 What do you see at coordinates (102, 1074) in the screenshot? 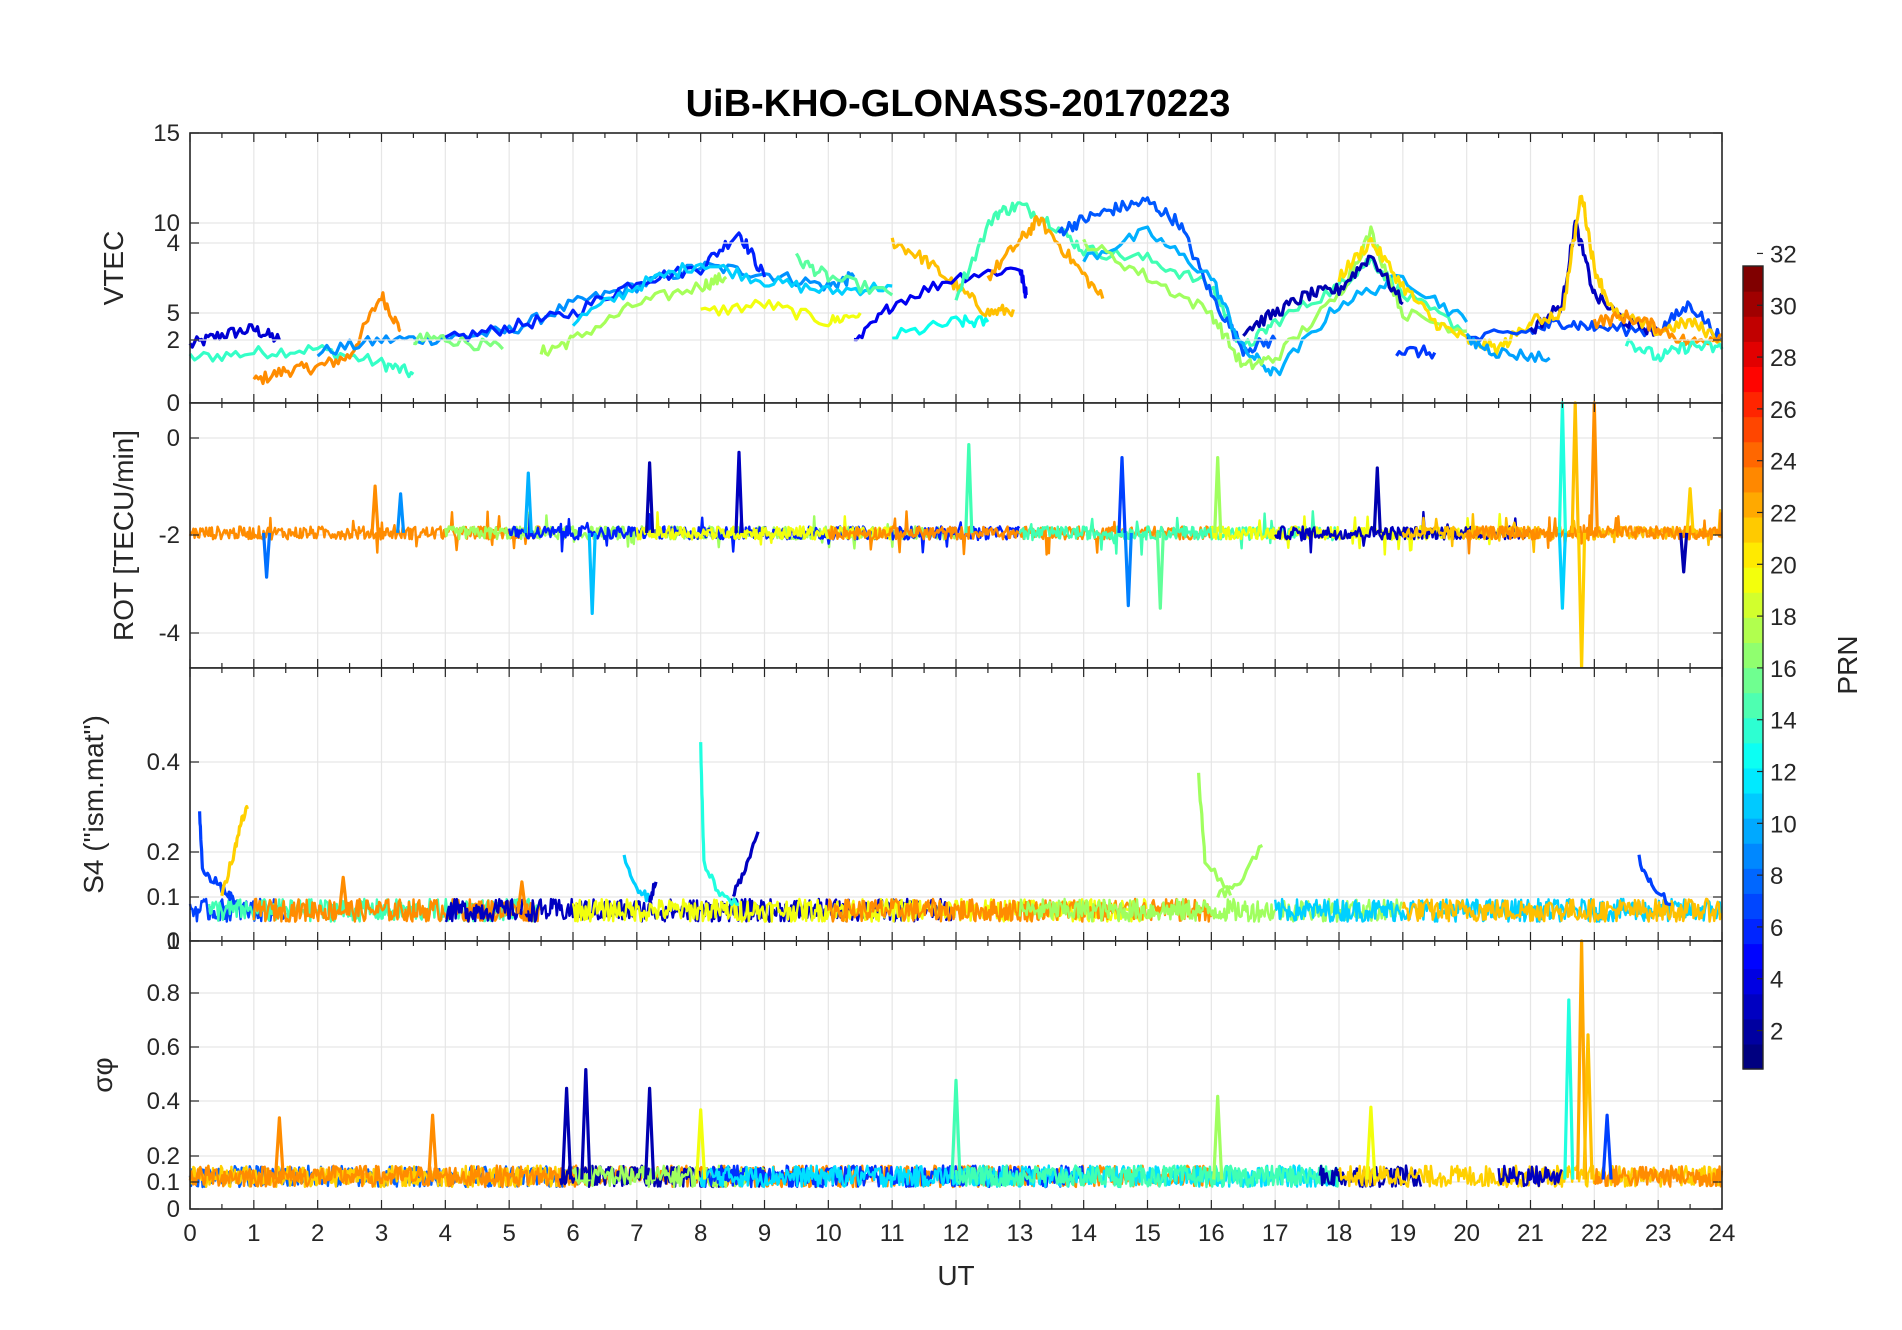
I see `y-axis-label: σφ` at bounding box center [102, 1074].